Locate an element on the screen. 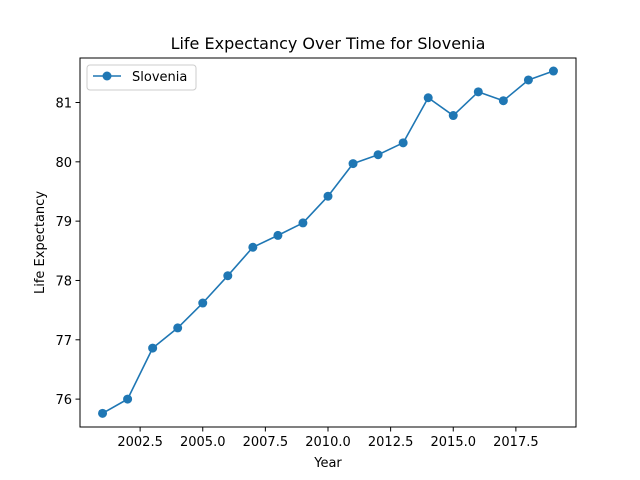 This screenshot has width=640, height=480. y-axis-ticks: 76 77 78 79 80 81 is located at coordinates (67, 252).